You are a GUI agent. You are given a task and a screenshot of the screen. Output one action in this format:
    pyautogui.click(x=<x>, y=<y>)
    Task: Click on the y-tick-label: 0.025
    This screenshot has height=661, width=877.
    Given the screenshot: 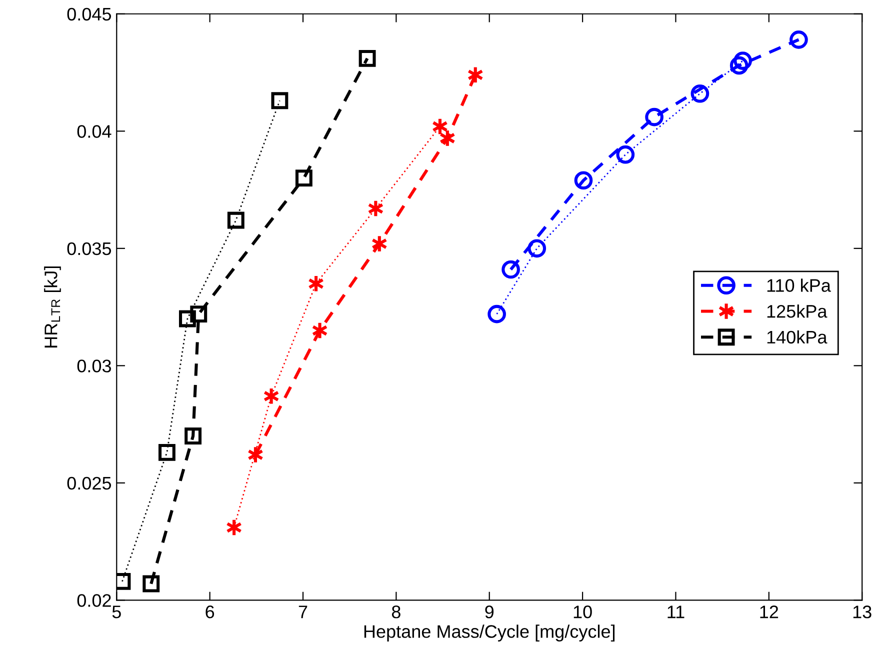 What is the action you would take?
    pyautogui.click(x=89, y=483)
    